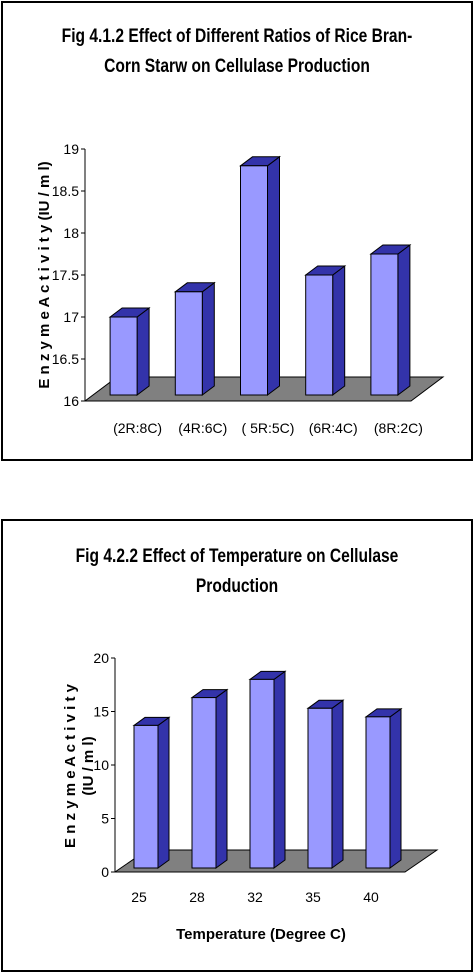 The width and height of the screenshot is (474, 974). I want to click on y-tick-label: 5, so click(105, 819).